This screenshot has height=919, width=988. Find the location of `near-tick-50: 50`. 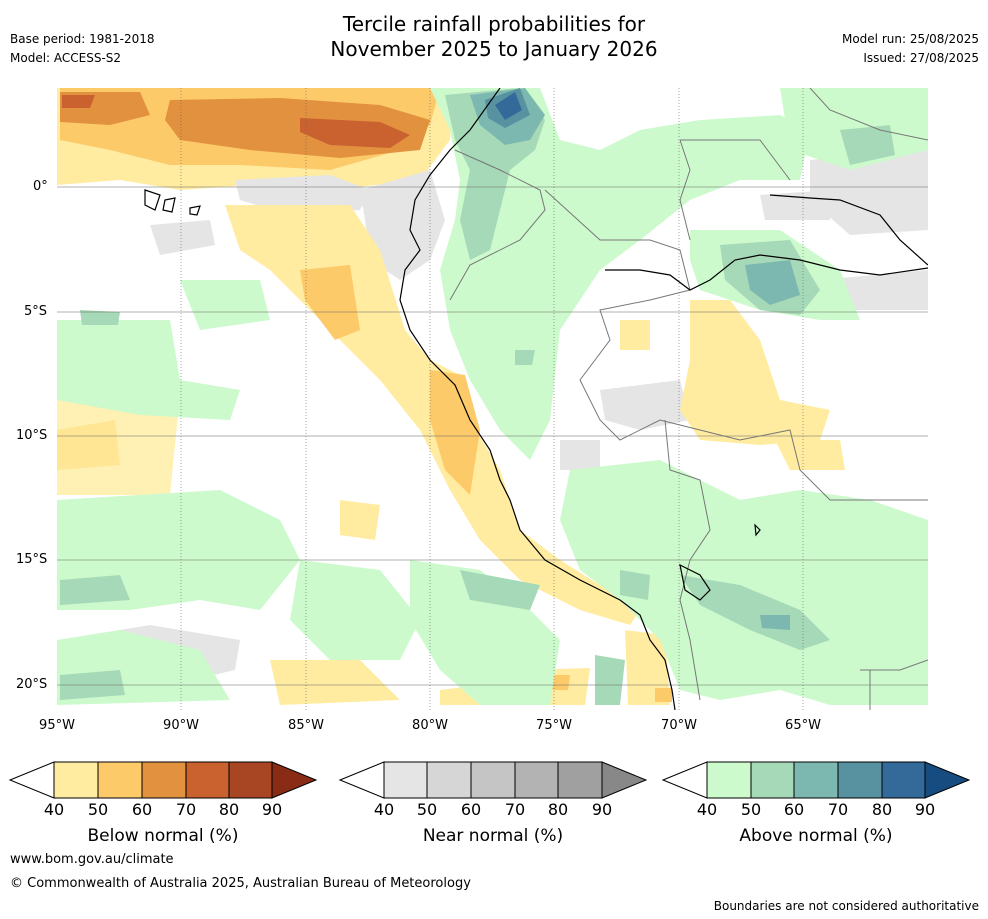

near-tick-50: 50 is located at coordinates (427, 809).